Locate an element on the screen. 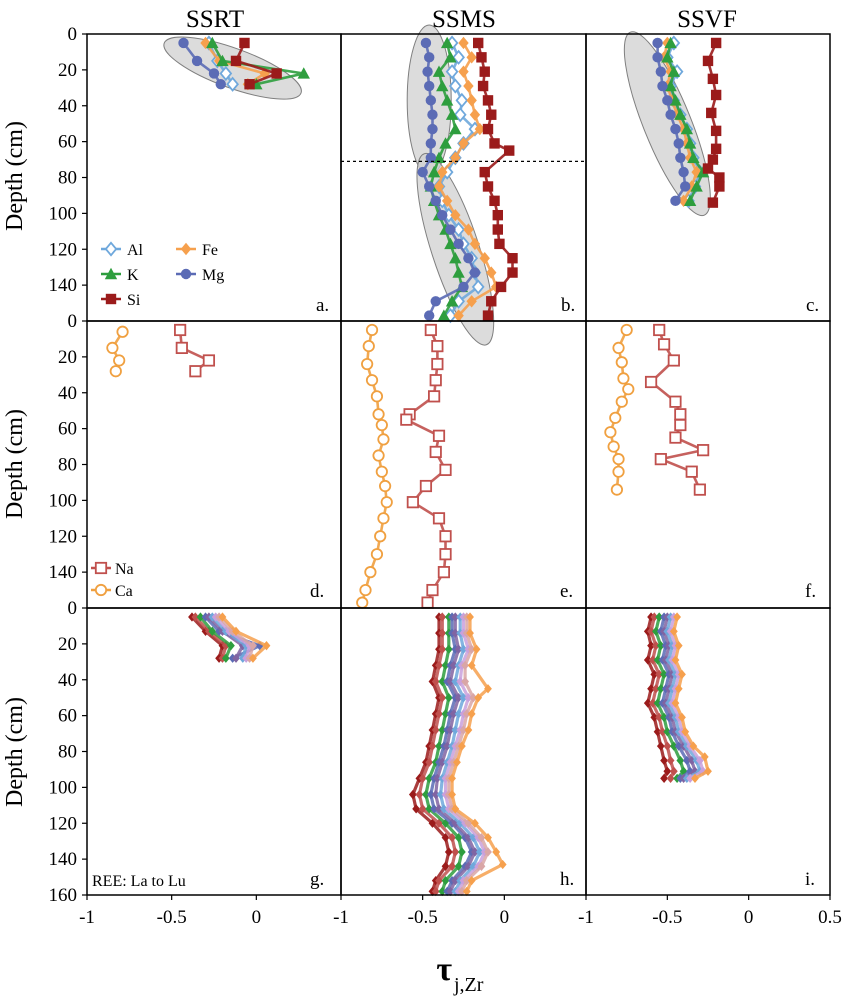  panel-i-series is located at coordinates (677, 698).